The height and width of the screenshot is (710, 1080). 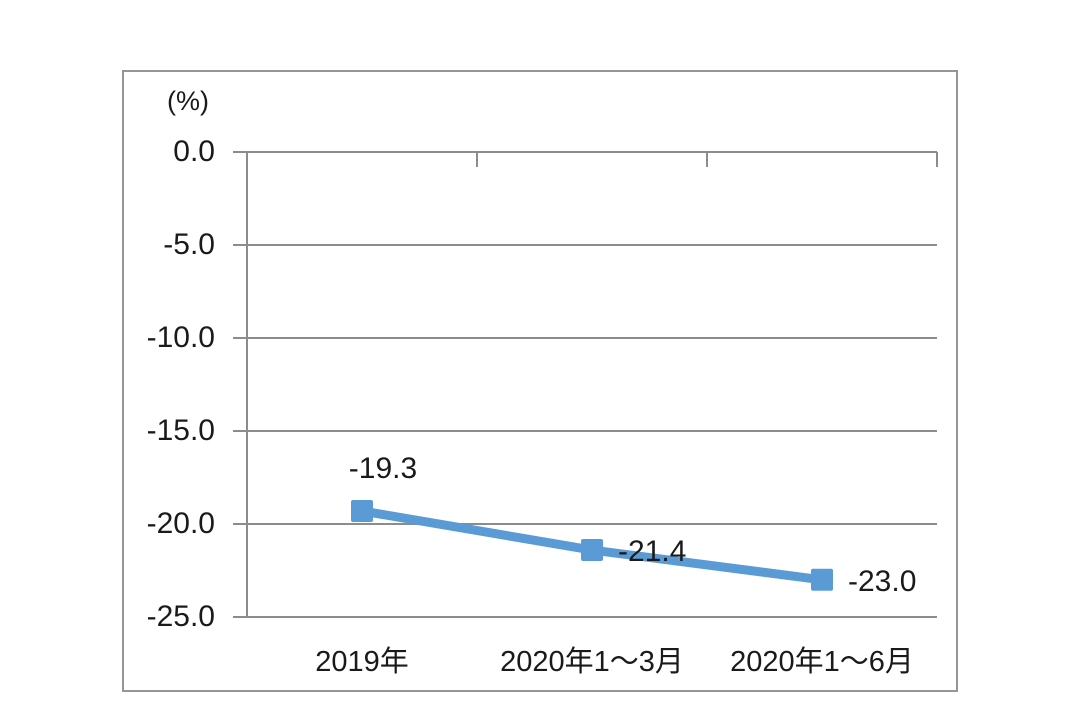 What do you see at coordinates (188, 101) in the screenshot?
I see `y-axis-unit-label: (%)` at bounding box center [188, 101].